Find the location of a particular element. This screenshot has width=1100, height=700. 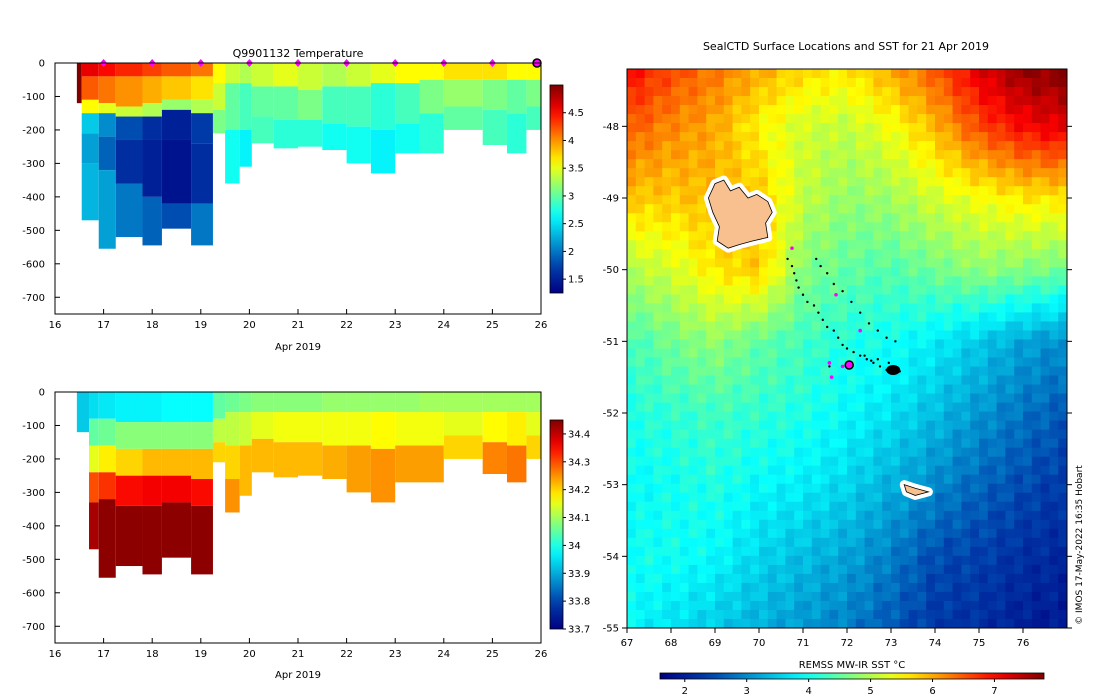

sst-colorbar-tick-label: 2 is located at coordinates (685, 691).